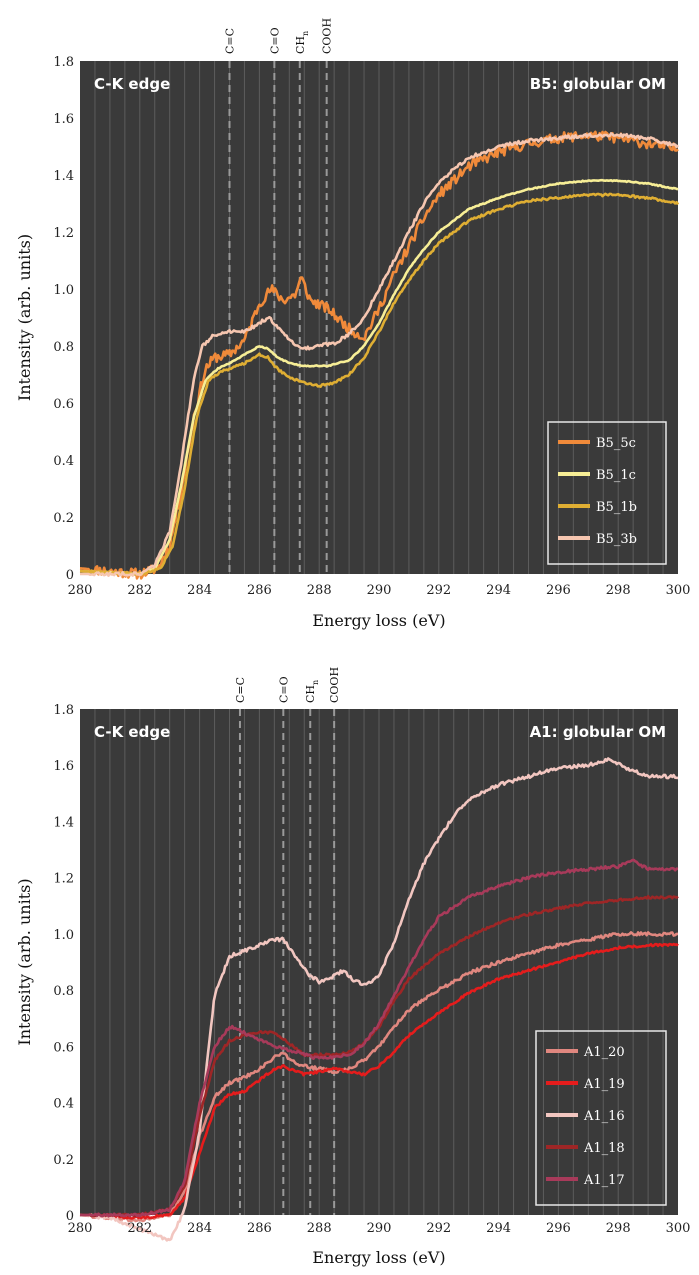  What do you see at coordinates (604, 1148) in the screenshot?
I see `legend-label: A1_18` at bounding box center [604, 1148].